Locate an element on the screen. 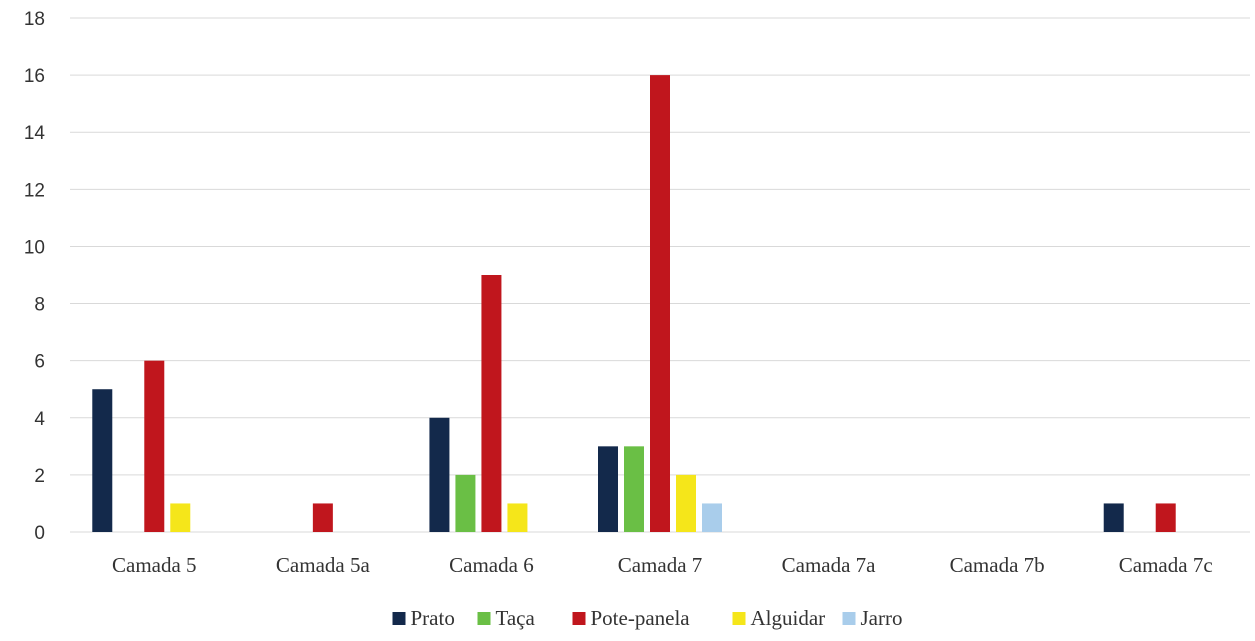 Image resolution: width=1255 pixels, height=641 pixels. legend: Prato Taça Pote-panela Alguidar Jarro is located at coordinates (647, 618).